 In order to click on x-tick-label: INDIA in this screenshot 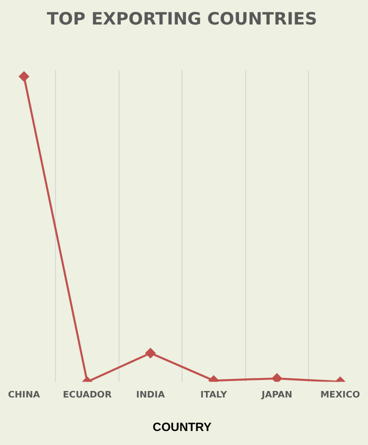, I will do `click(150, 395)`.